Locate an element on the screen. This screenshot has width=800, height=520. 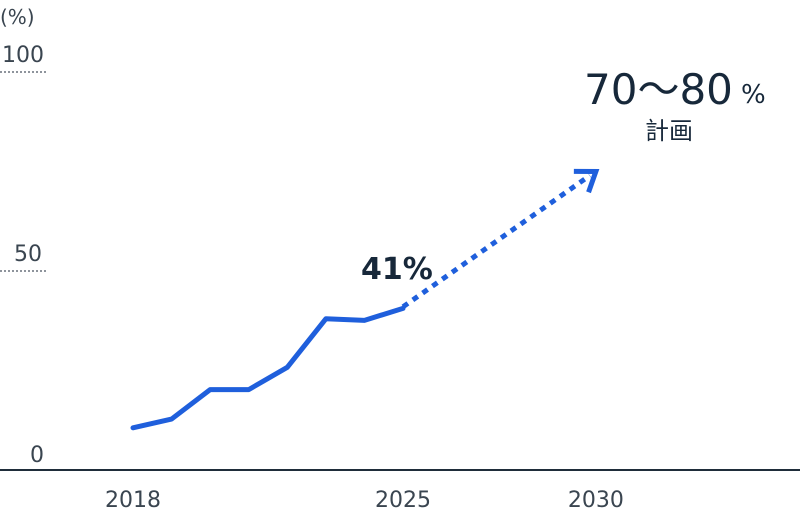
series-actual-line is located at coordinates (268, 368).